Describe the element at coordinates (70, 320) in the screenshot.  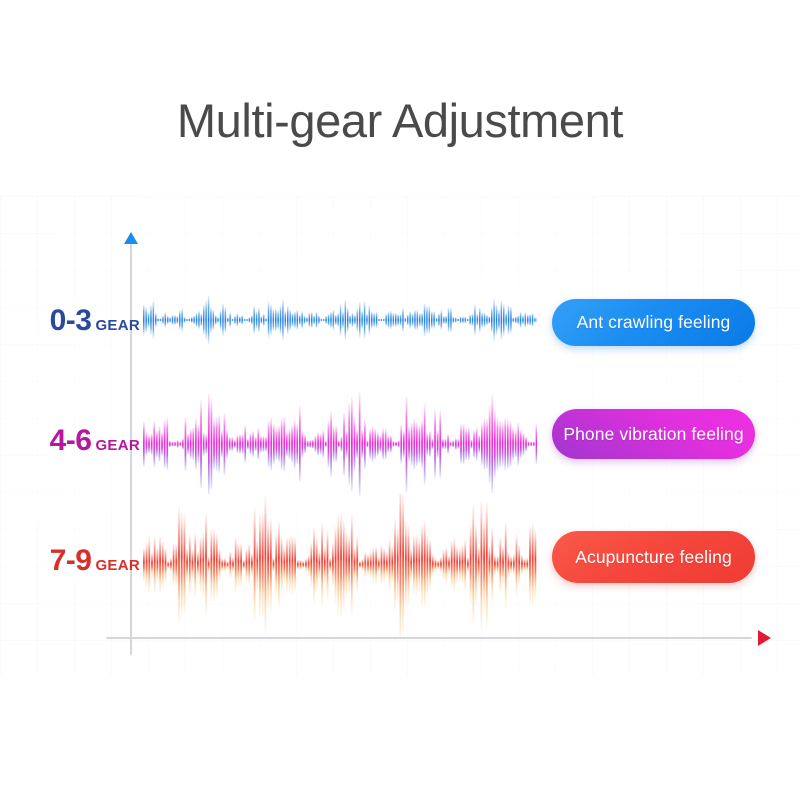
I see `gear-range-text: 0-3` at that location.